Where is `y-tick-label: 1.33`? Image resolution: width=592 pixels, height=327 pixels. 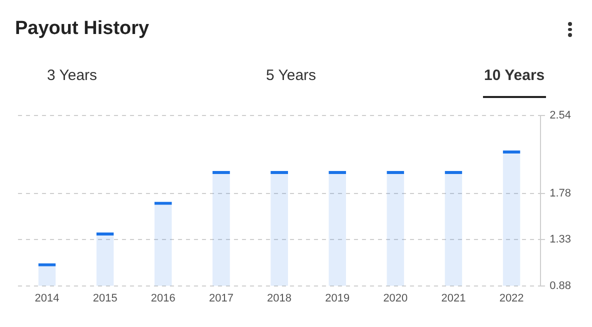 y-tick-label: 1.33 is located at coordinates (561, 240).